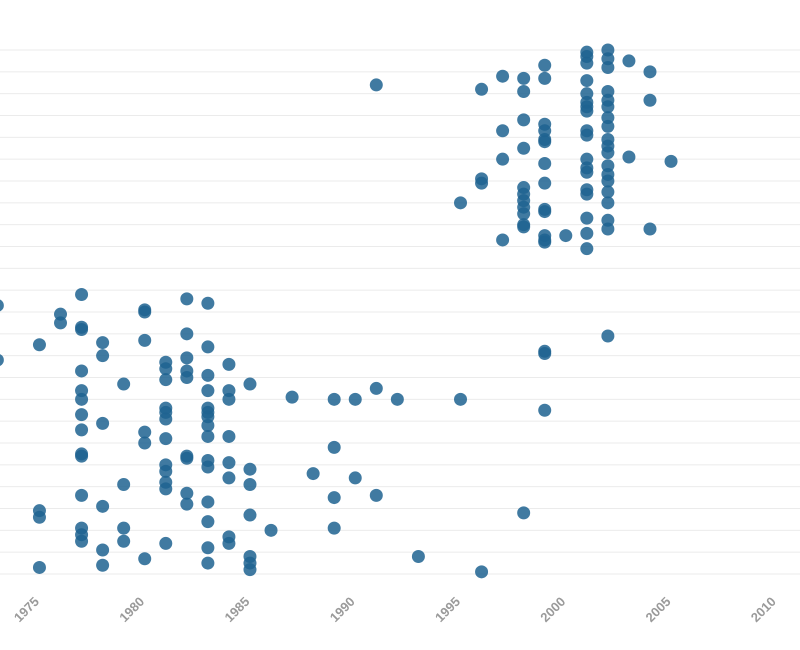  I want to click on x-tick-label: 1975, so click(26, 609).